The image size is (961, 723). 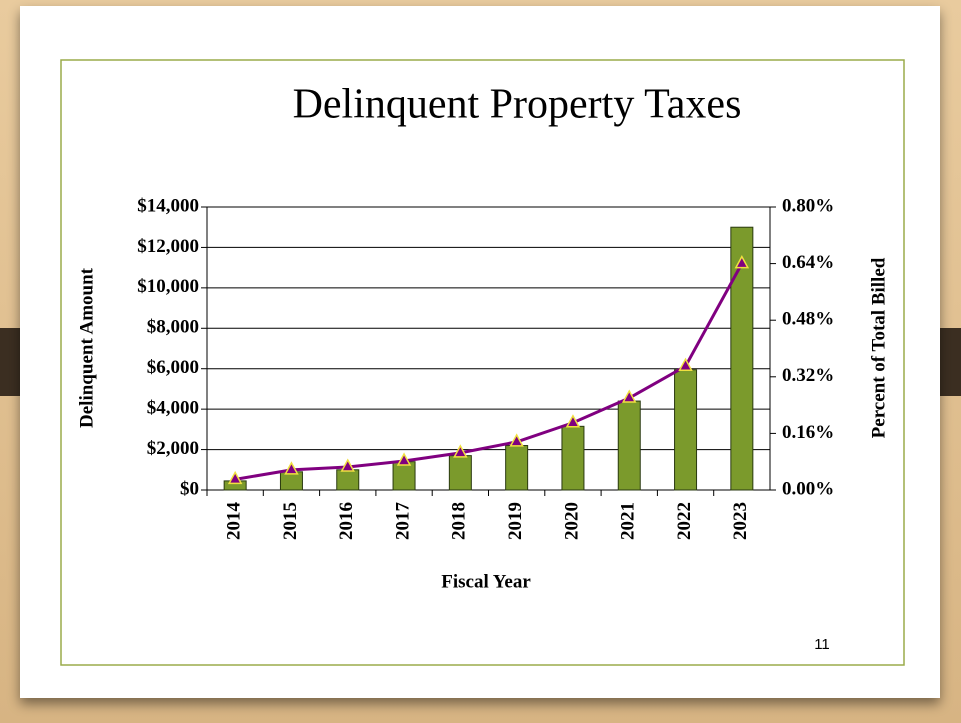 I want to click on x-axis-title: Fiscal Year, so click(x=486, y=581).